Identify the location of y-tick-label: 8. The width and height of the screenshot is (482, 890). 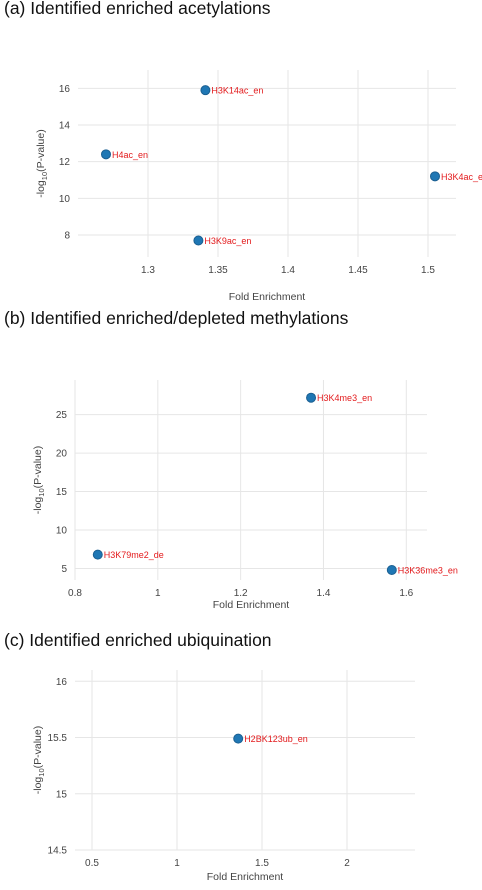
(67, 236).